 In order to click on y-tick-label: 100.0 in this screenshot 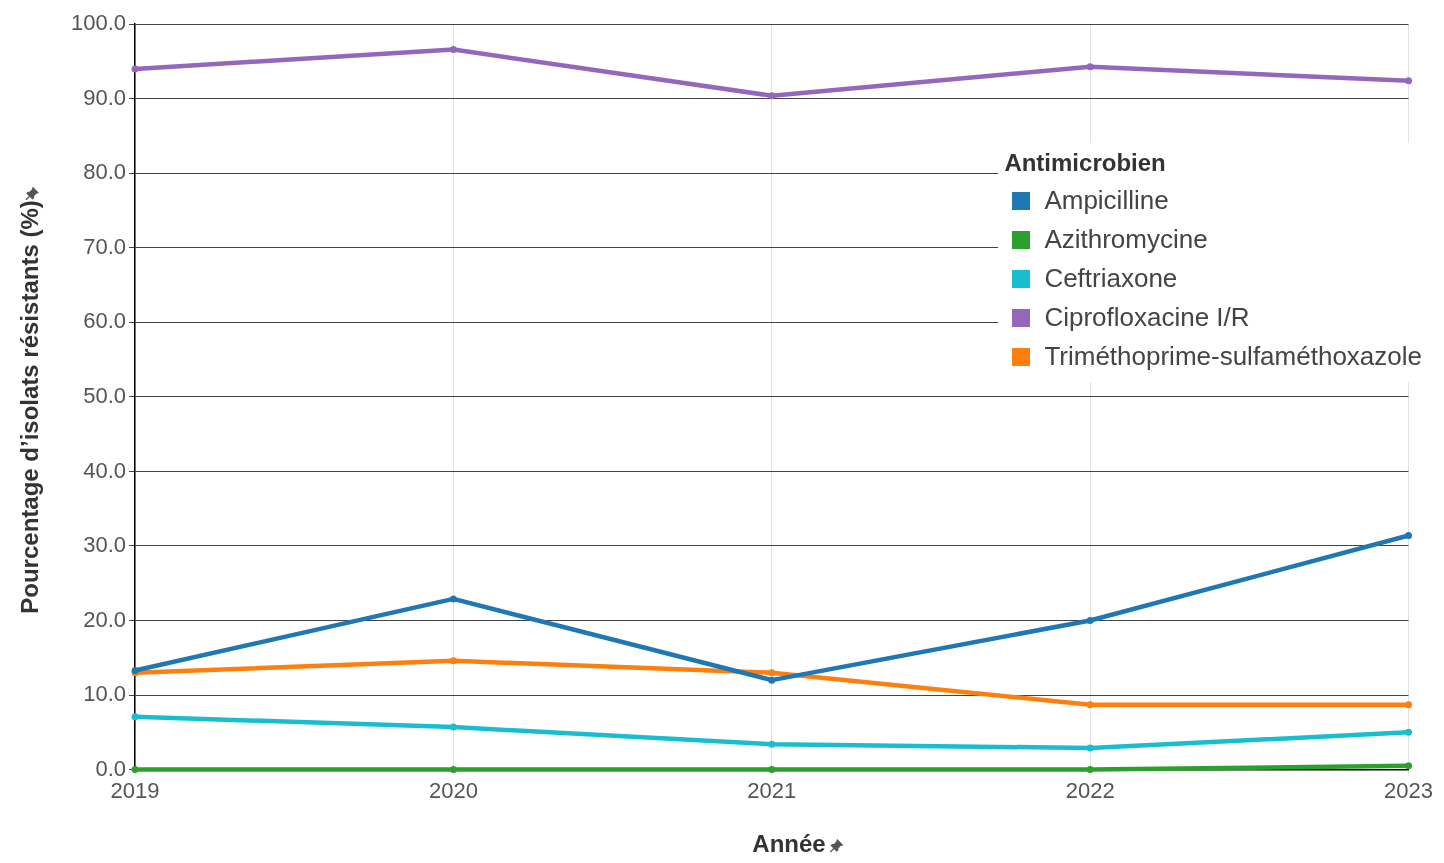, I will do `click(98, 23)`.